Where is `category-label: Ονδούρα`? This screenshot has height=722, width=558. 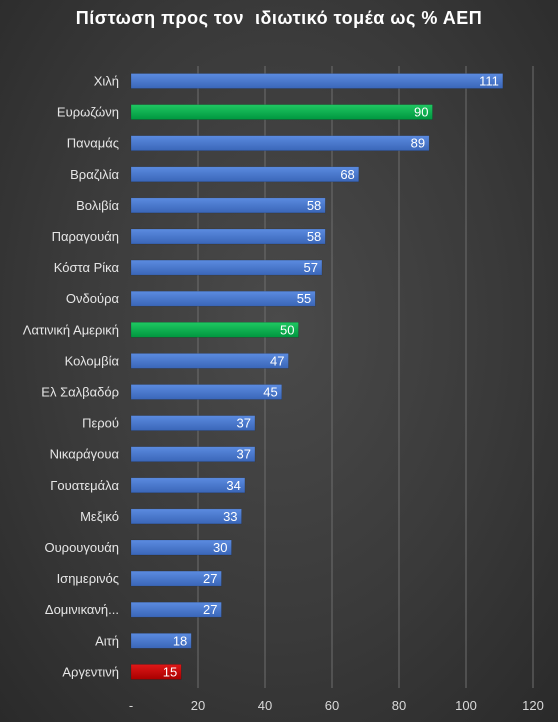 category-label: Ονδούρα is located at coordinates (93, 298).